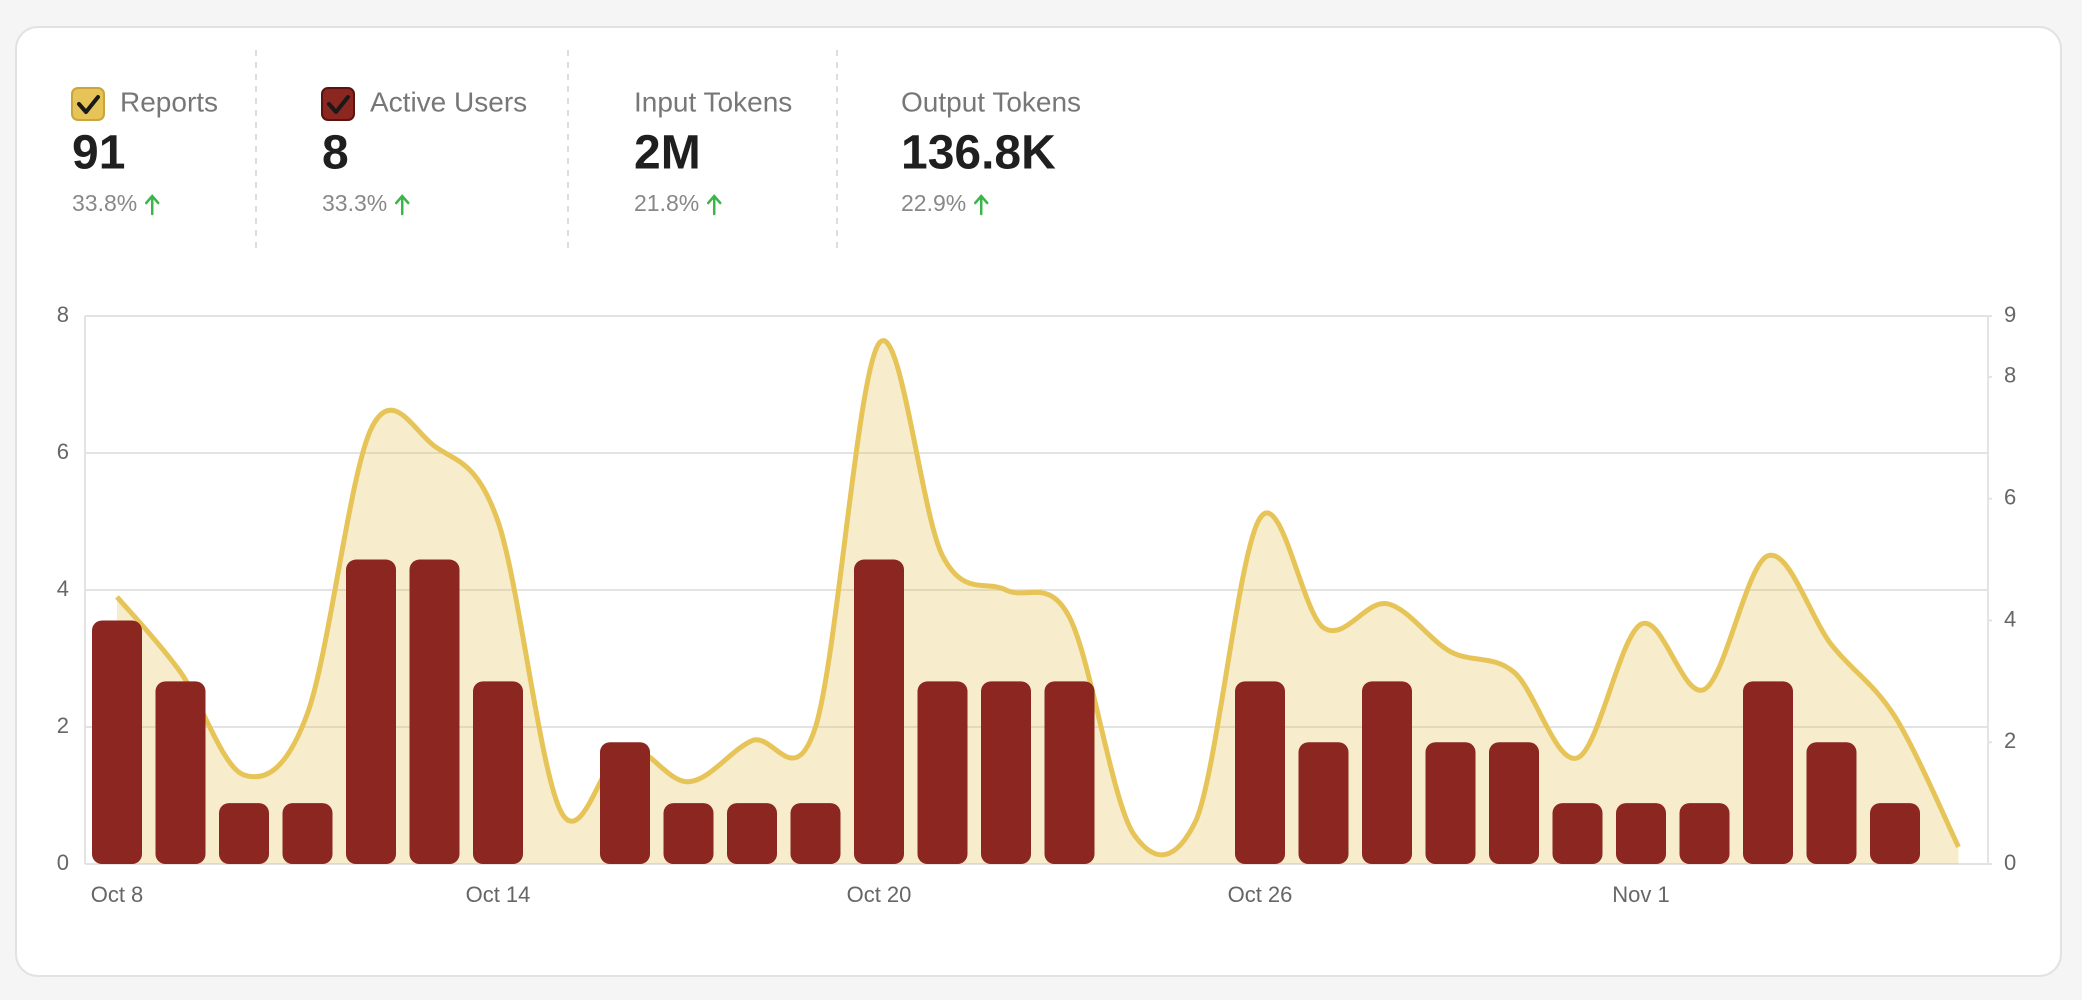  Describe the element at coordinates (2010, 618) in the screenshot. I see `y2-tick-label: 4` at that location.